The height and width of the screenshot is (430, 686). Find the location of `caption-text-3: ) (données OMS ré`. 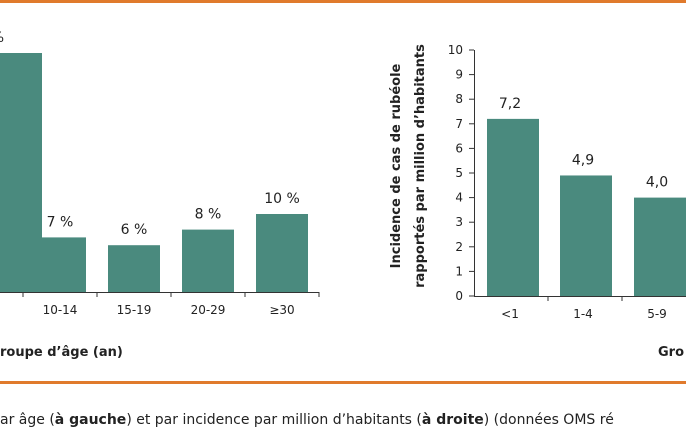

caption-text-3: ) (données OMS ré is located at coordinates (548, 420).